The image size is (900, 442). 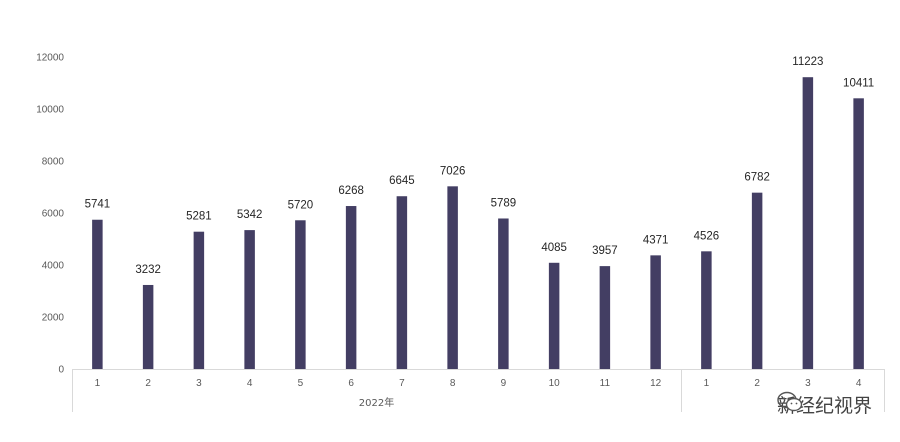 I want to click on data-label: 4526, so click(x=707, y=236).